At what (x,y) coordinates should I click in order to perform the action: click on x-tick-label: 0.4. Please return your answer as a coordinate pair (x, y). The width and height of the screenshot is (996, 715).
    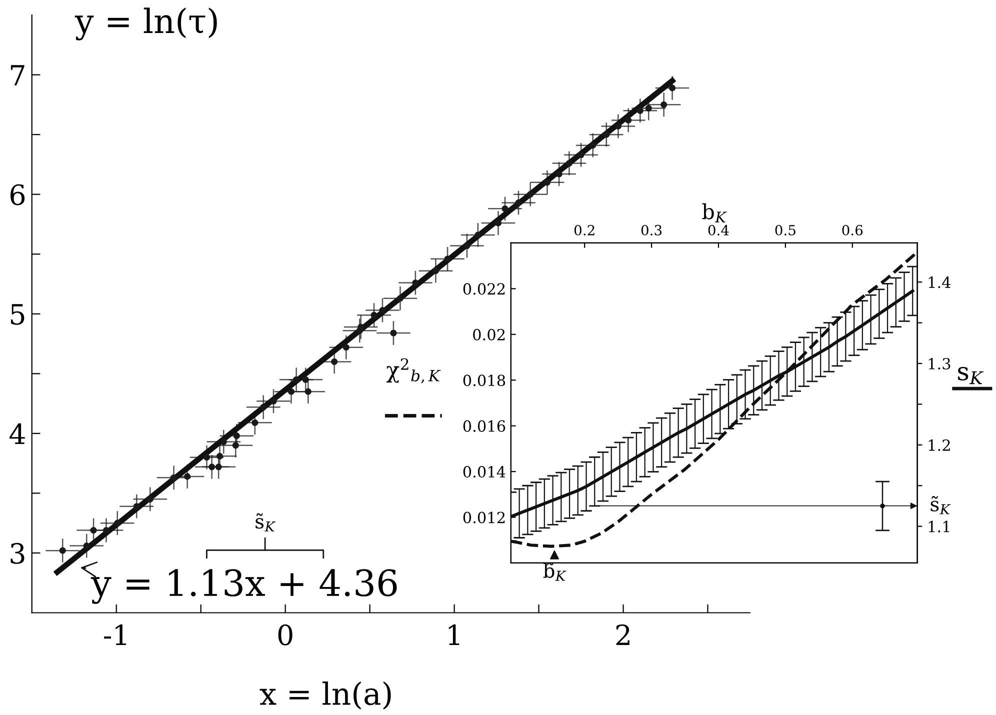
    Looking at the image, I should click on (718, 230).